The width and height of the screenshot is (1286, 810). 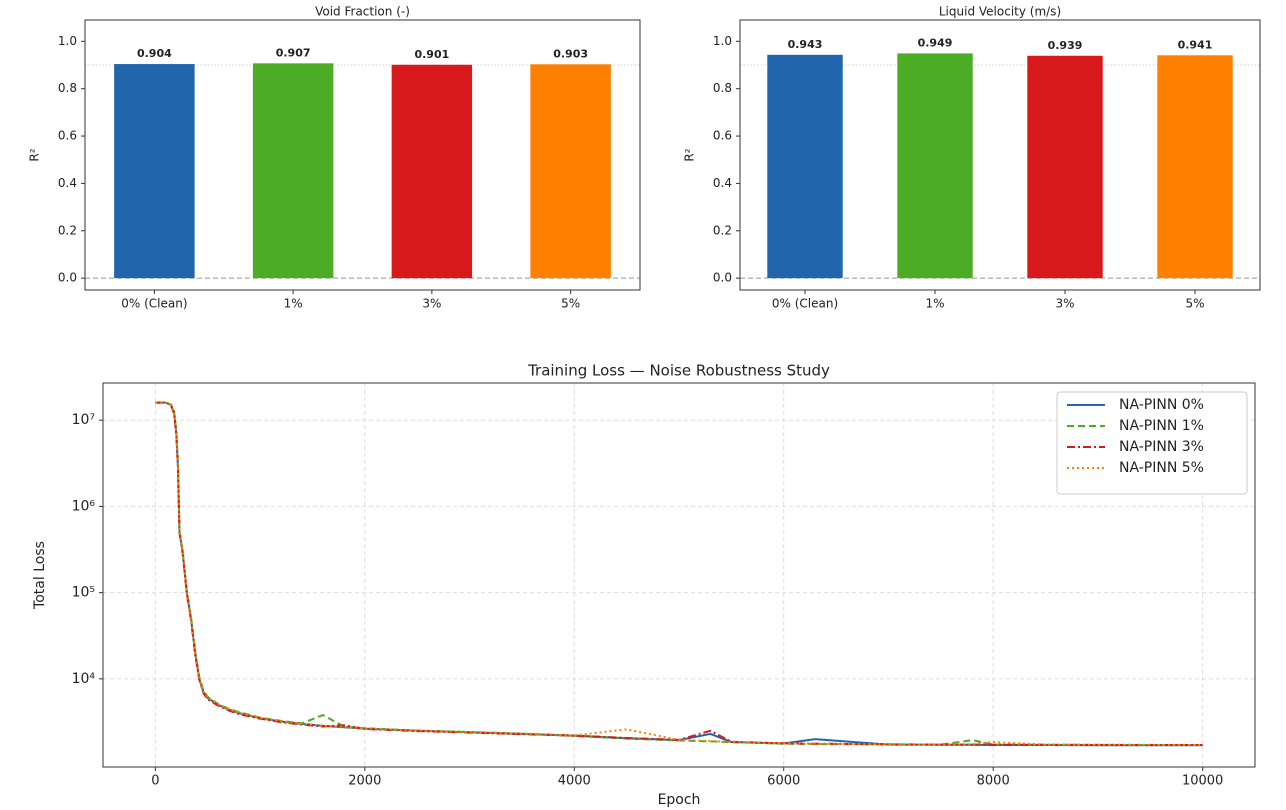 I want to click on chart-title: Liquid Velocity (m/s), so click(x=1000, y=12).